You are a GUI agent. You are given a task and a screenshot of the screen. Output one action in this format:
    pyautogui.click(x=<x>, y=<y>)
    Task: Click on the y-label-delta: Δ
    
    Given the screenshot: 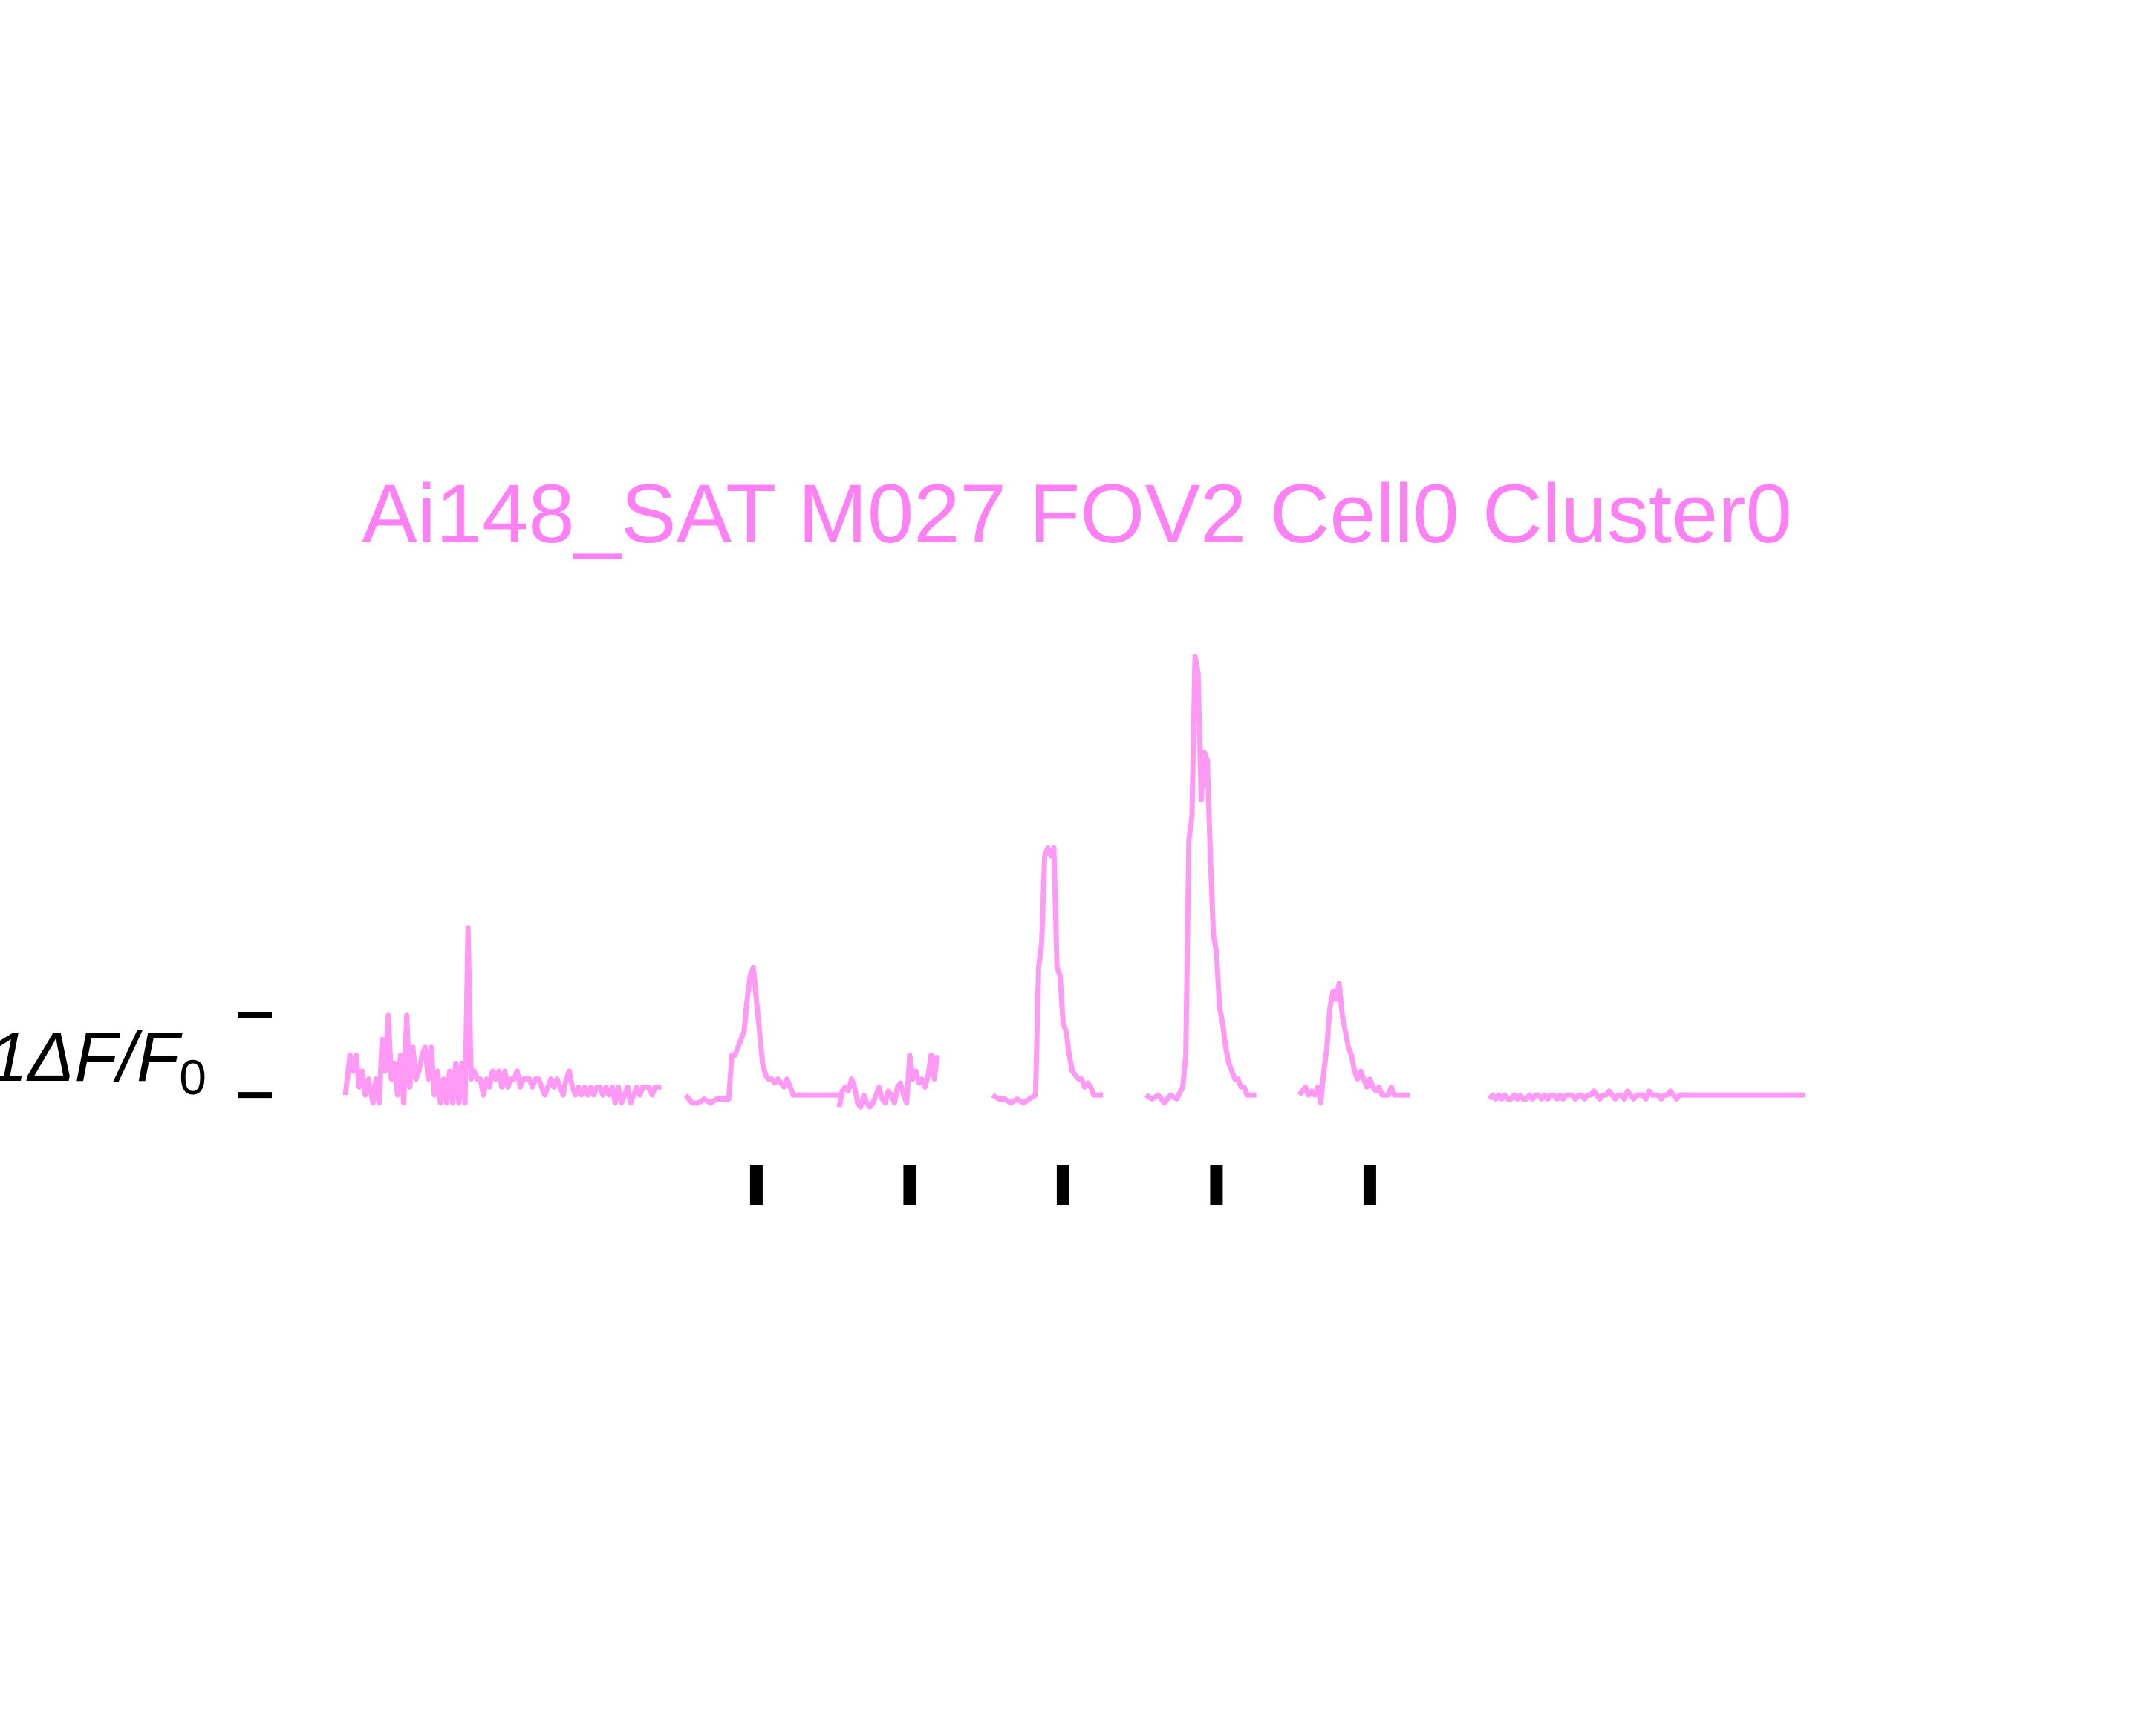 What is the action you would take?
    pyautogui.click(x=50, y=1057)
    